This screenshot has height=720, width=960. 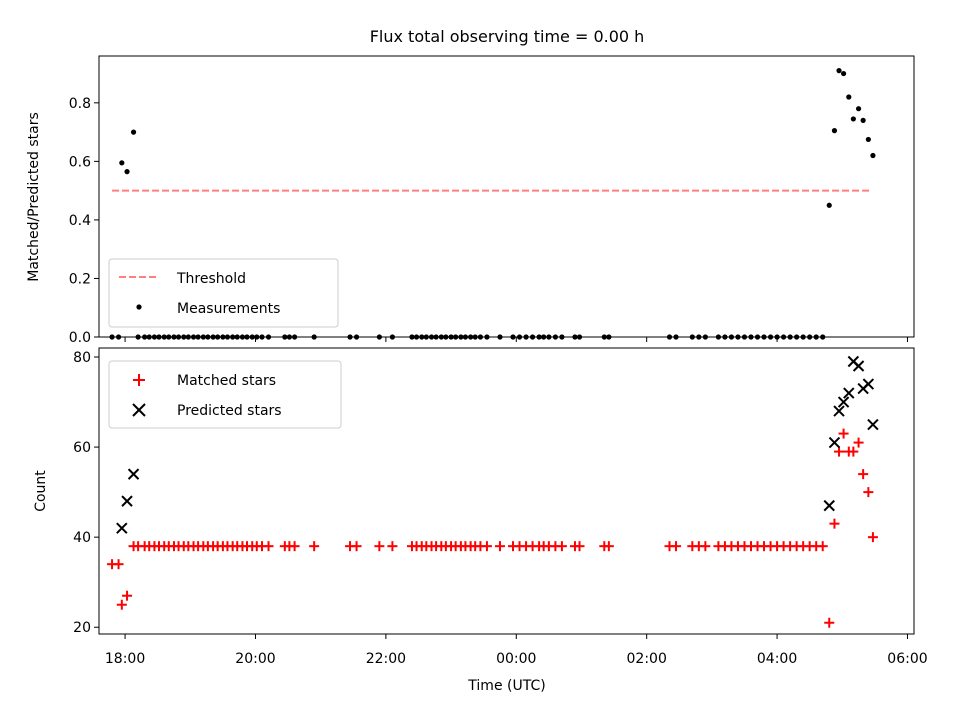 What do you see at coordinates (255, 659) in the screenshot?
I see `x-tick-label: 20:00` at bounding box center [255, 659].